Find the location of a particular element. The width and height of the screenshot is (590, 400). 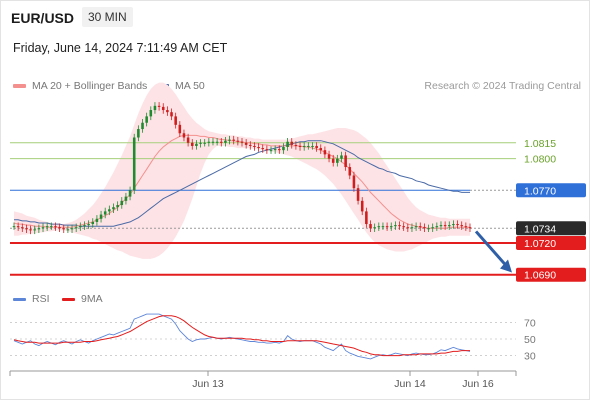

credit-label: Research © 2024 Trading Central is located at coordinates (502, 86).